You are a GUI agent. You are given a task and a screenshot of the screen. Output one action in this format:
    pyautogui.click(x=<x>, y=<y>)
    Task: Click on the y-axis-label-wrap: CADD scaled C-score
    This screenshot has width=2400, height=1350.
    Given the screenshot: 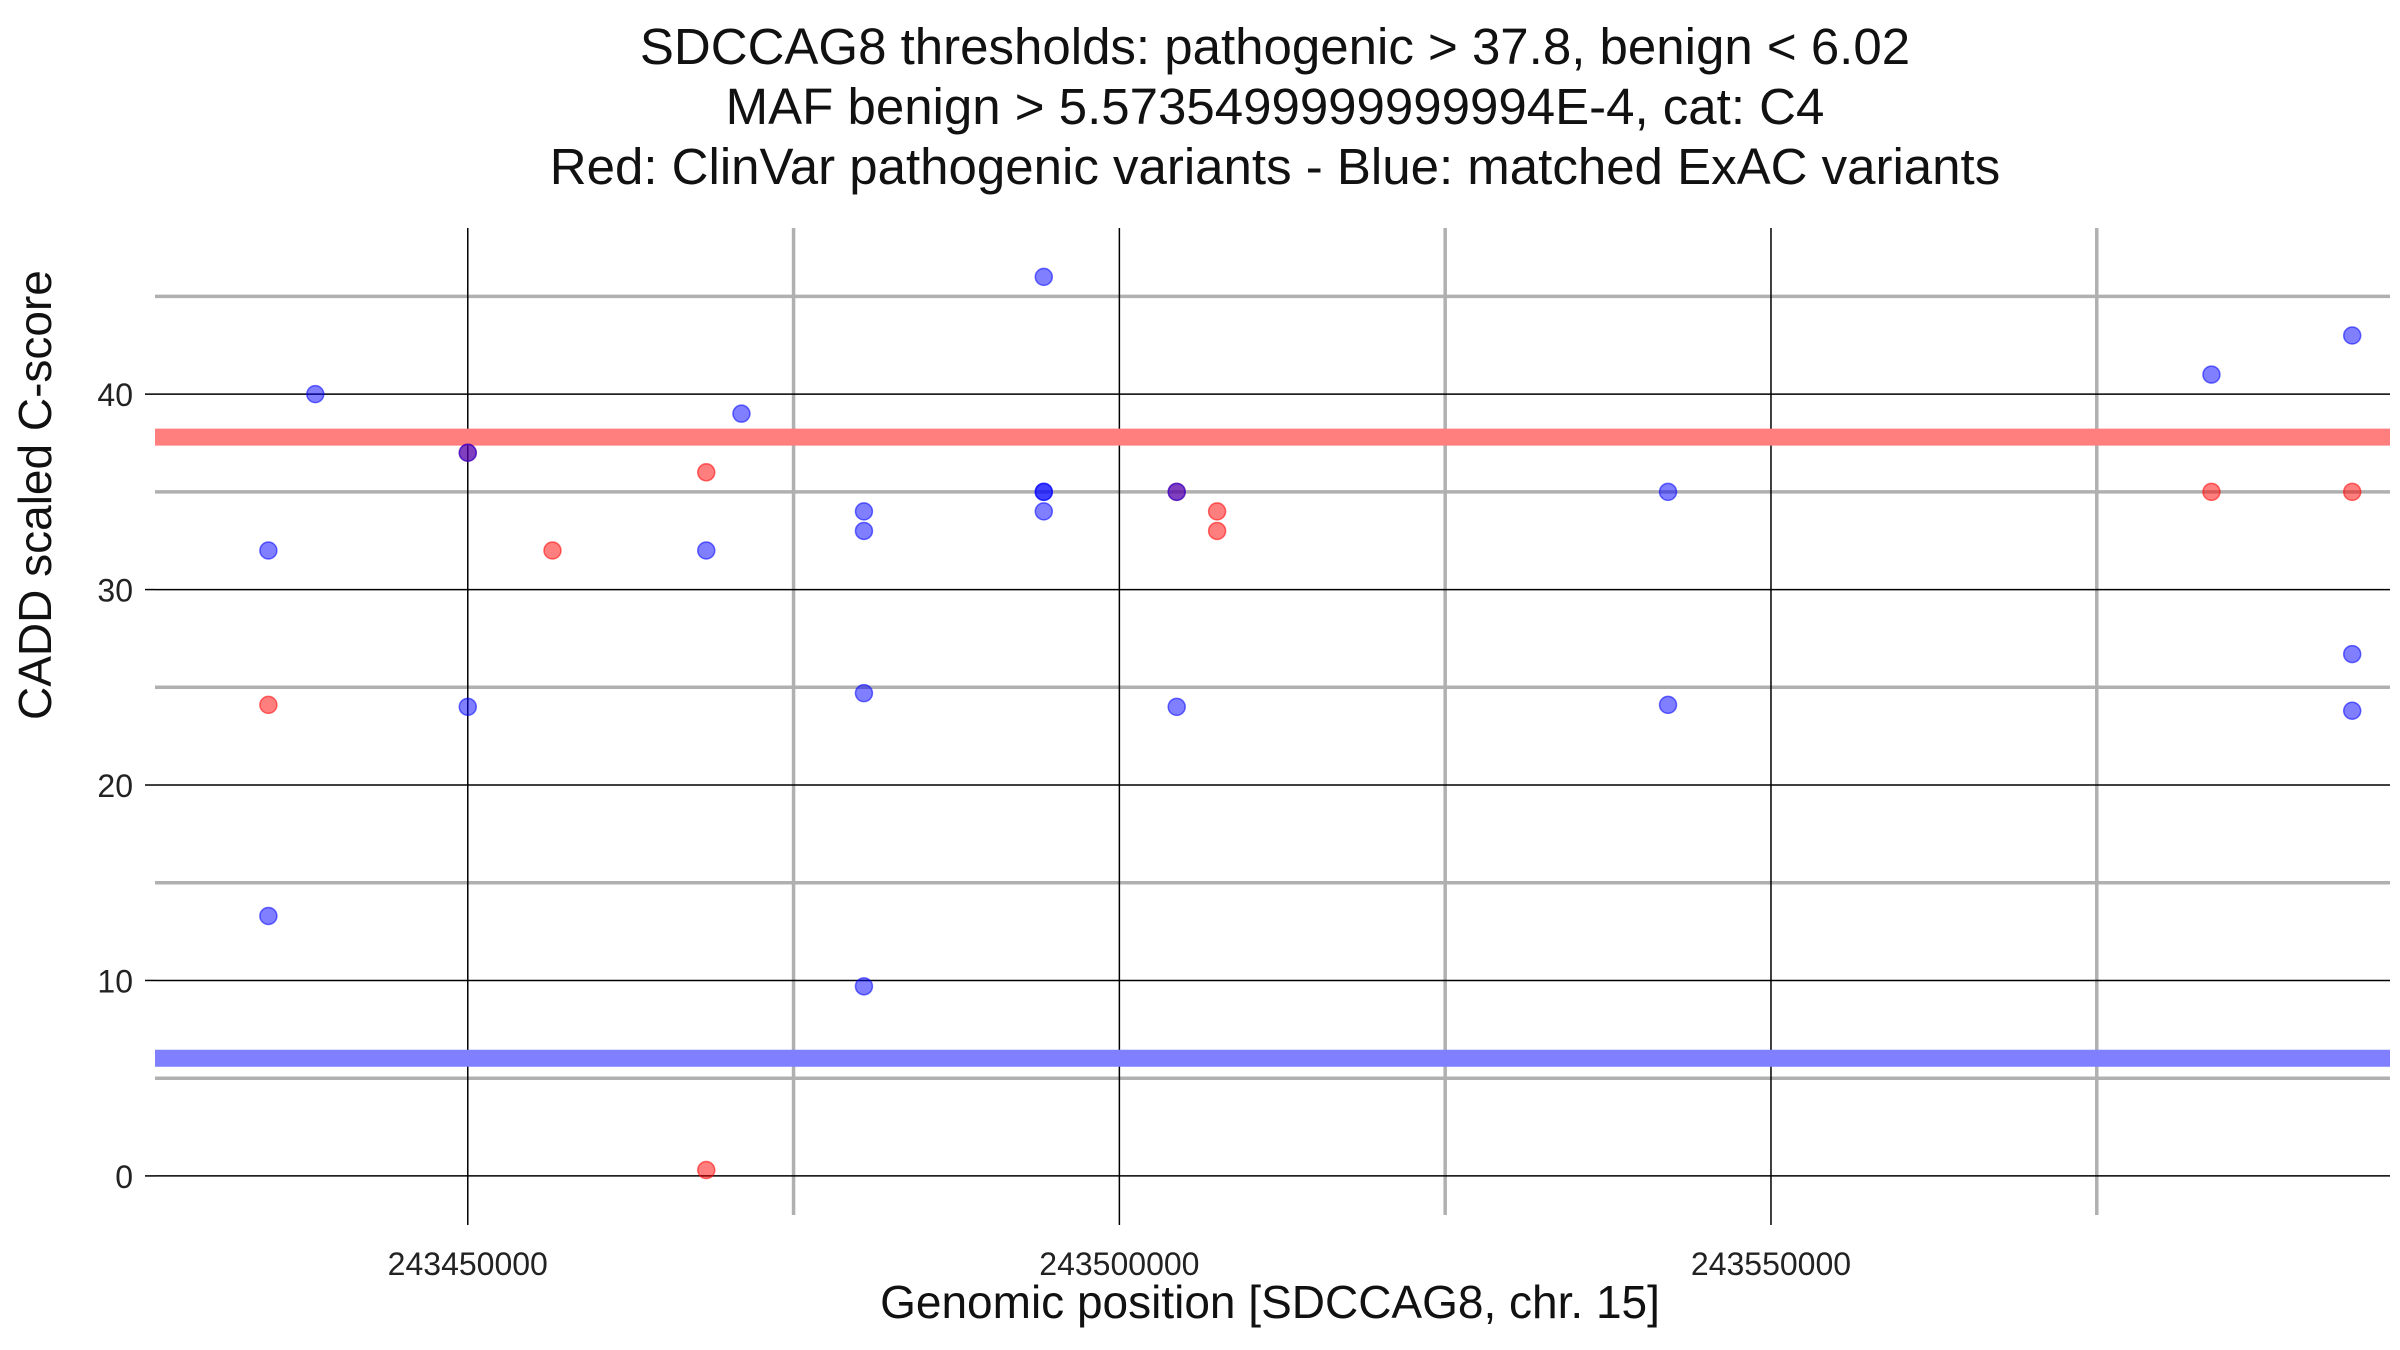 What is the action you would take?
    pyautogui.click(x=58, y=525)
    